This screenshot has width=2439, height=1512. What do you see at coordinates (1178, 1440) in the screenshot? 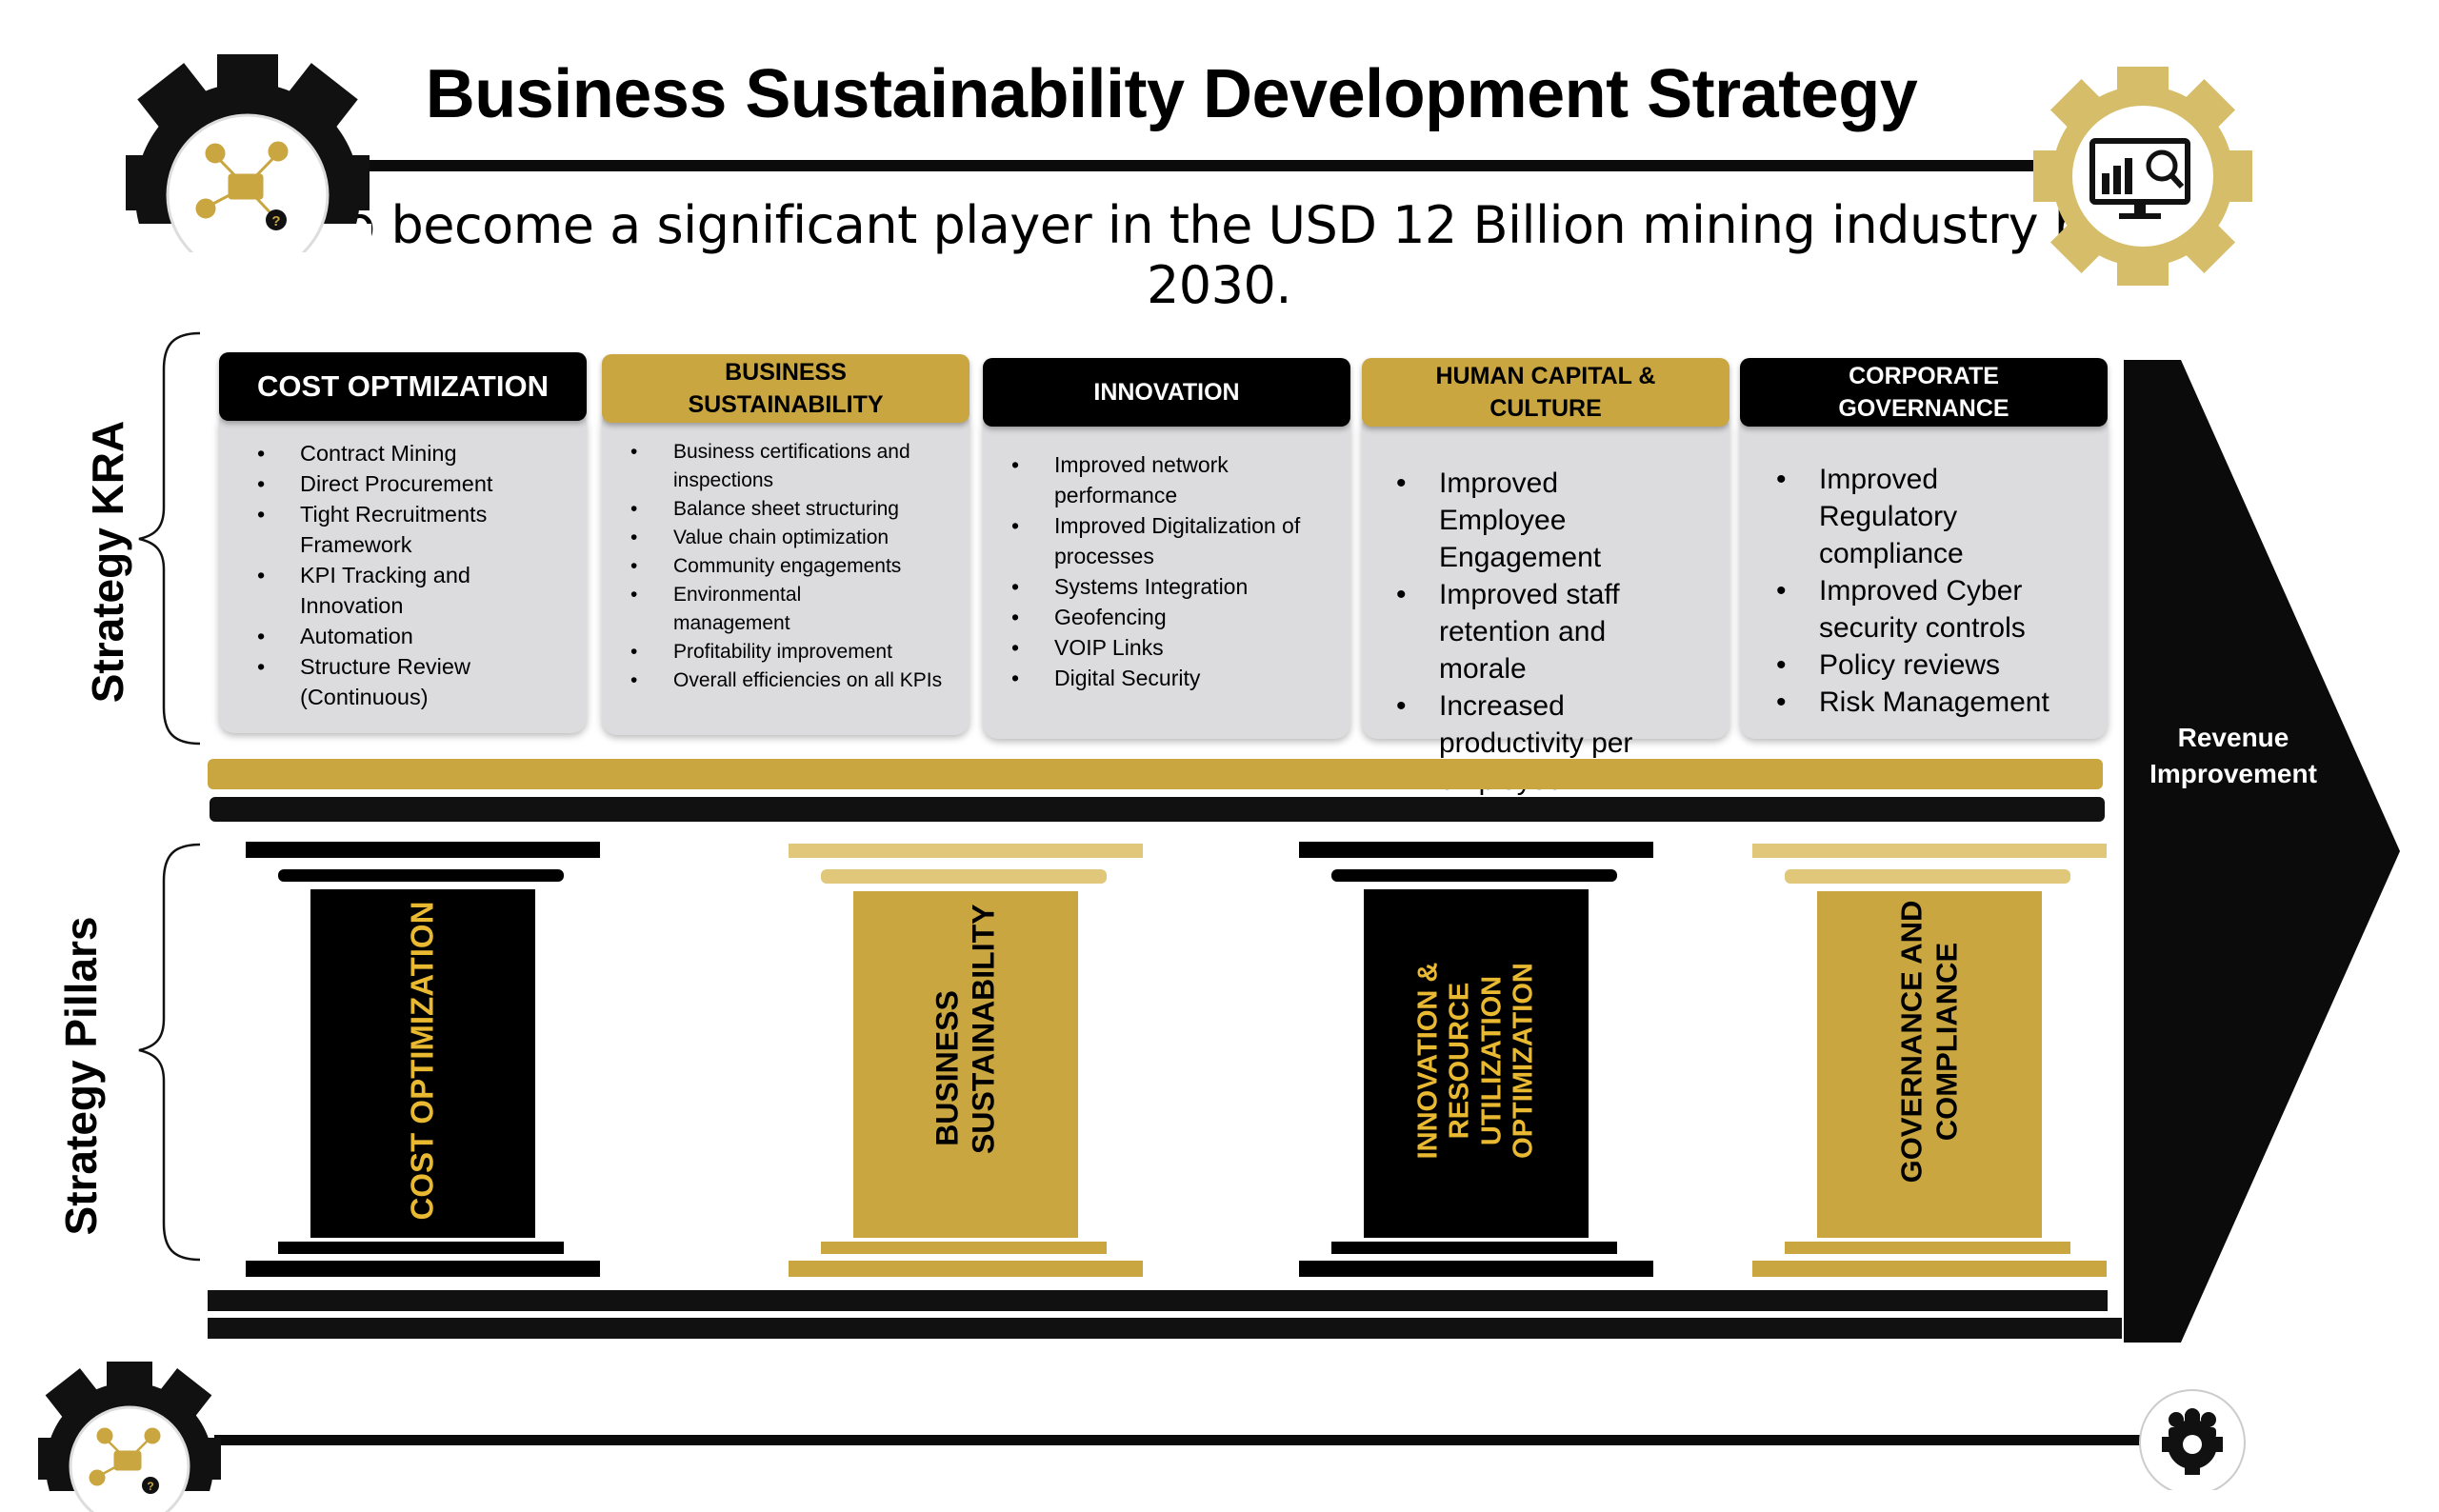
I see `footer-rule` at bounding box center [1178, 1440].